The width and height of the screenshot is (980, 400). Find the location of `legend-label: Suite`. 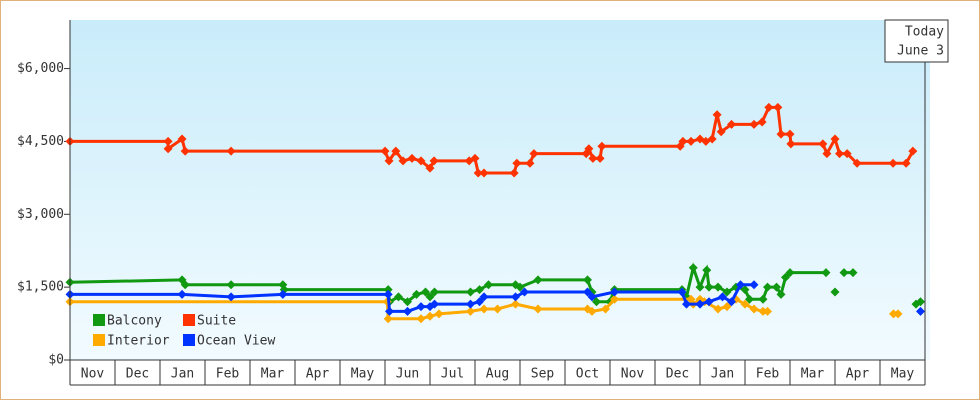

legend-label: Suite is located at coordinates (216, 321).